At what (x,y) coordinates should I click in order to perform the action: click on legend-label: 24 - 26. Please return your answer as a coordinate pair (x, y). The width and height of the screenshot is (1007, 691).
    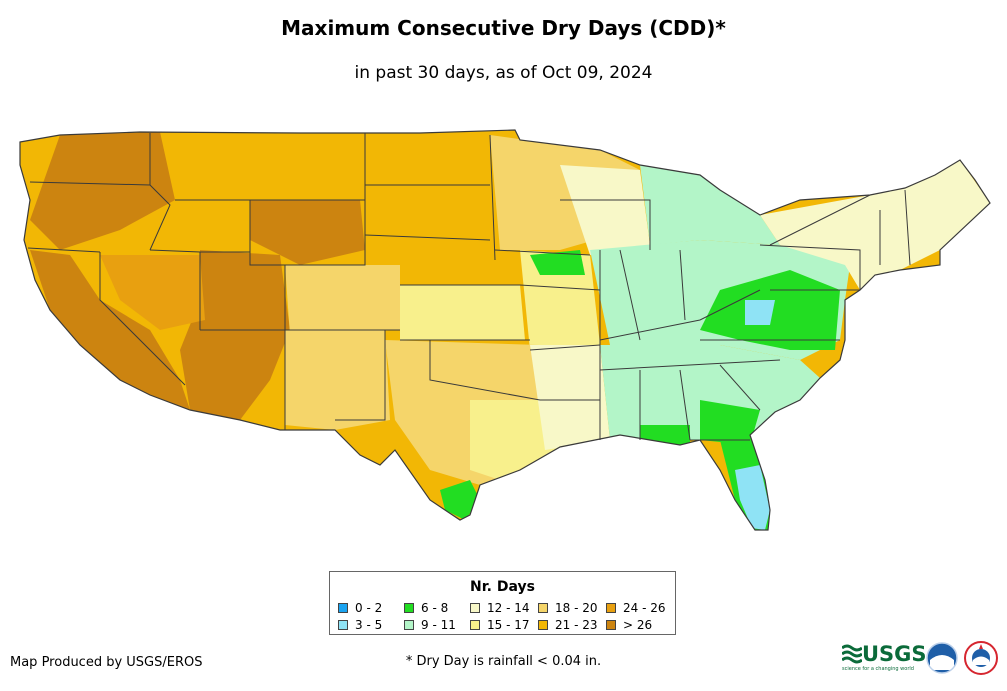
    Looking at the image, I should click on (644, 608).